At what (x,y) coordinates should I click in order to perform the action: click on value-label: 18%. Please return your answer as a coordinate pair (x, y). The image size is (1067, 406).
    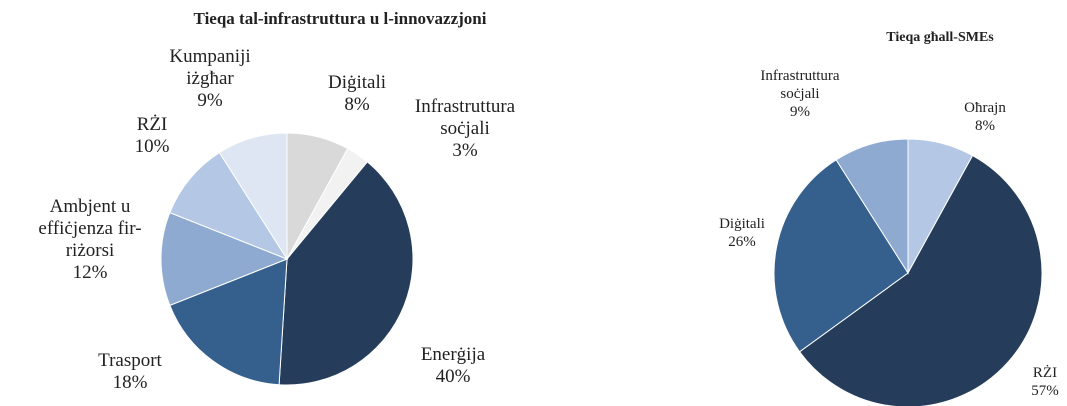
    Looking at the image, I should click on (130, 382).